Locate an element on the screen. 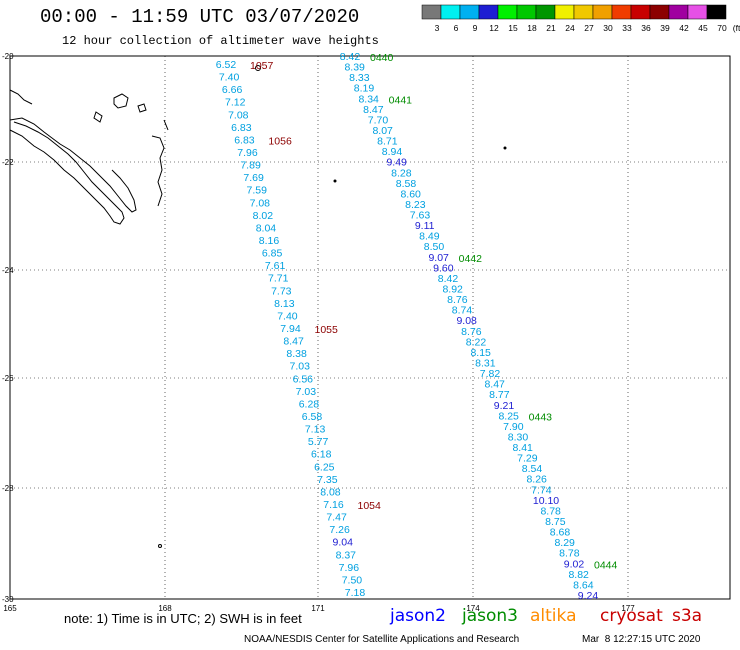 The width and height of the screenshot is (740, 650). wave-height-value: 10.10 is located at coordinates (546, 501).